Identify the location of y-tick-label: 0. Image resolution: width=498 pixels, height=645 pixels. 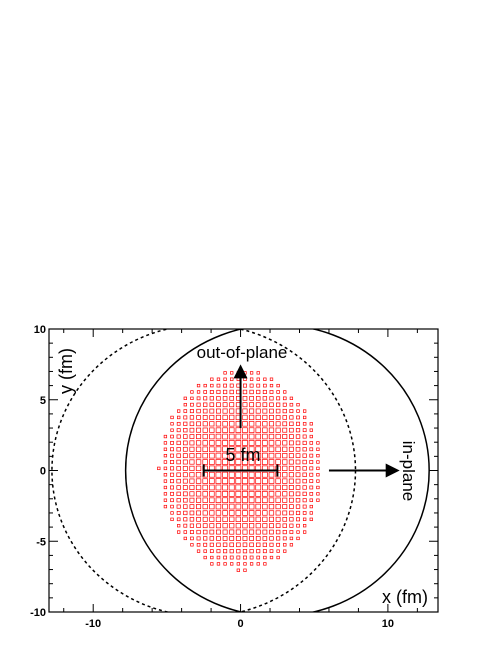
(43, 472).